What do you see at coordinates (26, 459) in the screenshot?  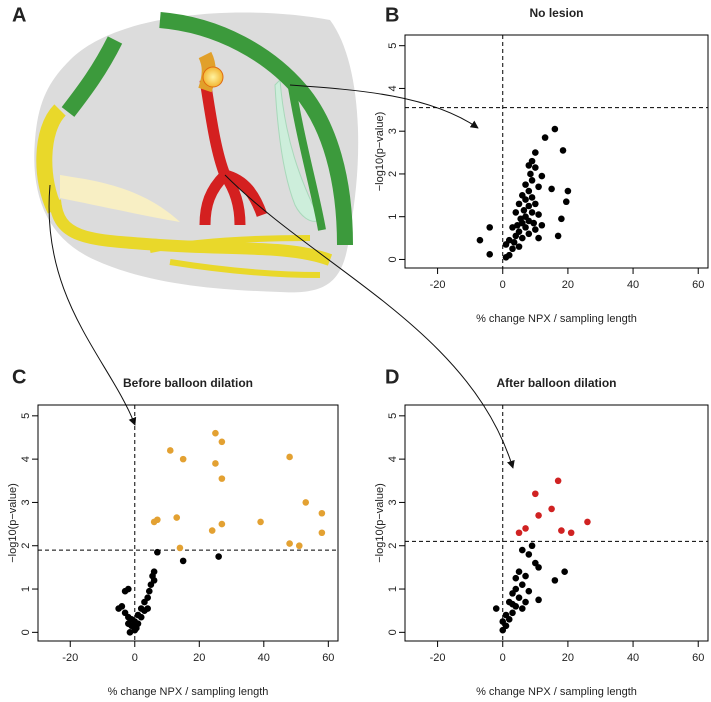 I see `y-tick-label: 4` at bounding box center [26, 459].